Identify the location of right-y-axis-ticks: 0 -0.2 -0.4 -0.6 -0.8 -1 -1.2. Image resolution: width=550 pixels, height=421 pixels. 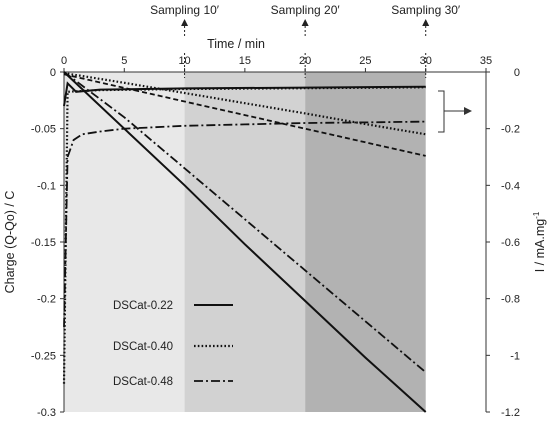
(503, 243).